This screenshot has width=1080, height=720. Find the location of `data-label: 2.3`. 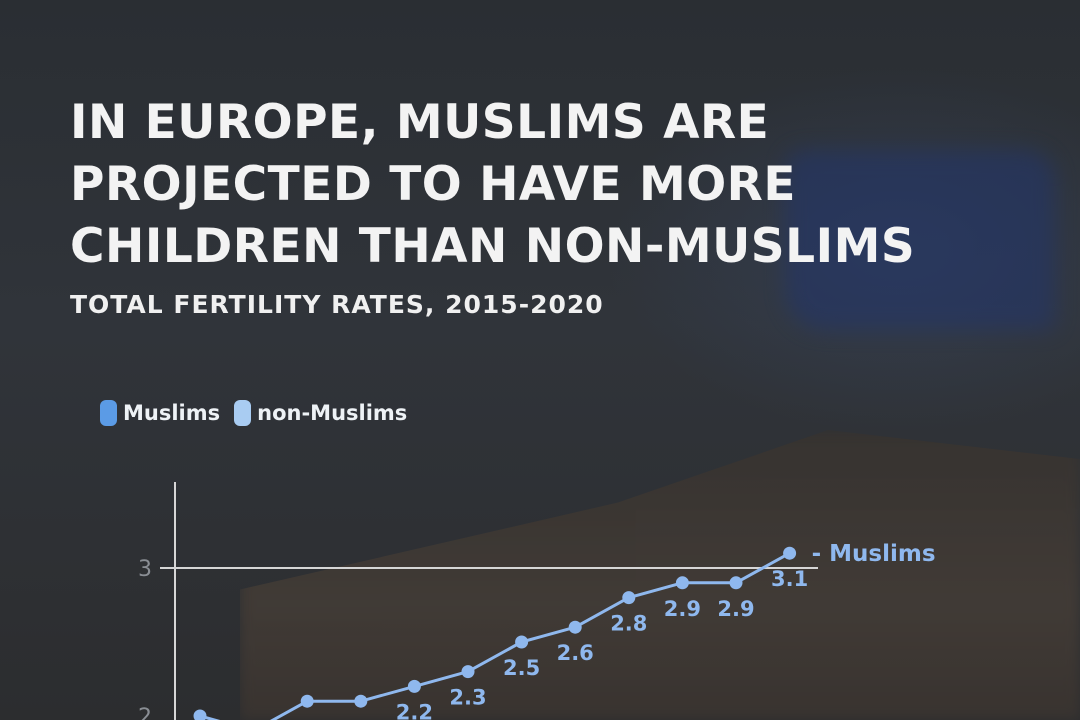

data-label: 2.3 is located at coordinates (467, 698).